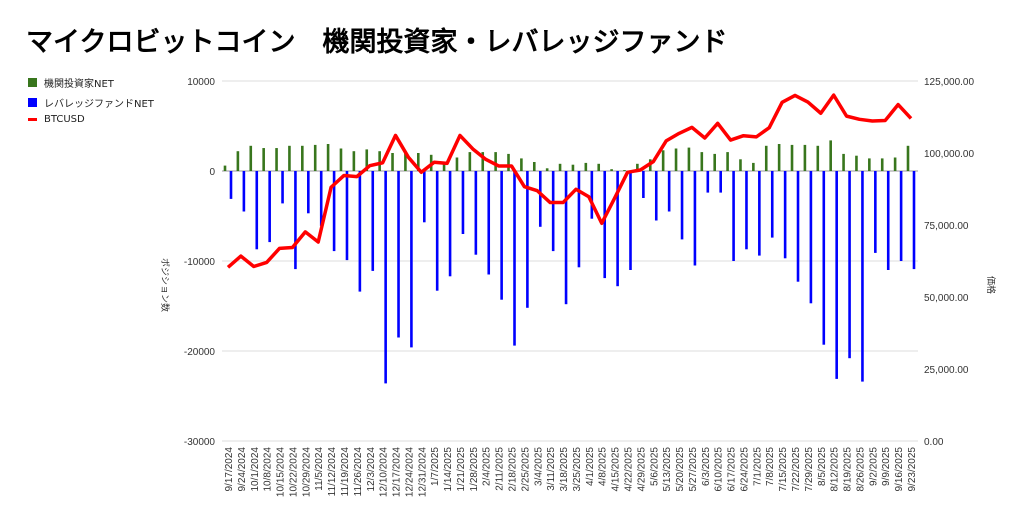 This screenshot has width=1024, height=522. Describe the element at coordinates (783, 469) in the screenshot. I see `x-tick-label: 7/15/2025` at that location.